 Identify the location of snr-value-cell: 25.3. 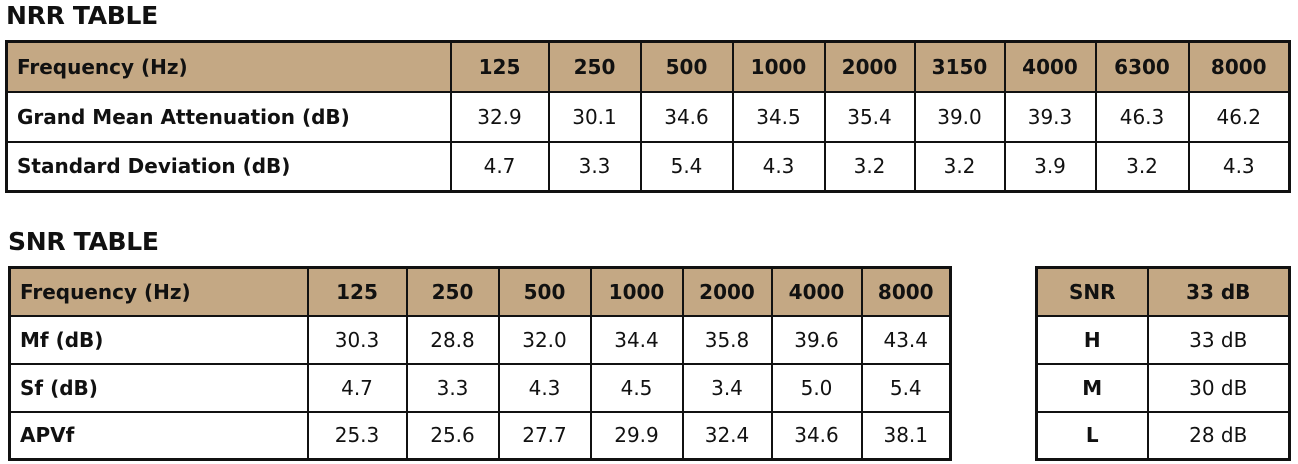
(357, 435).